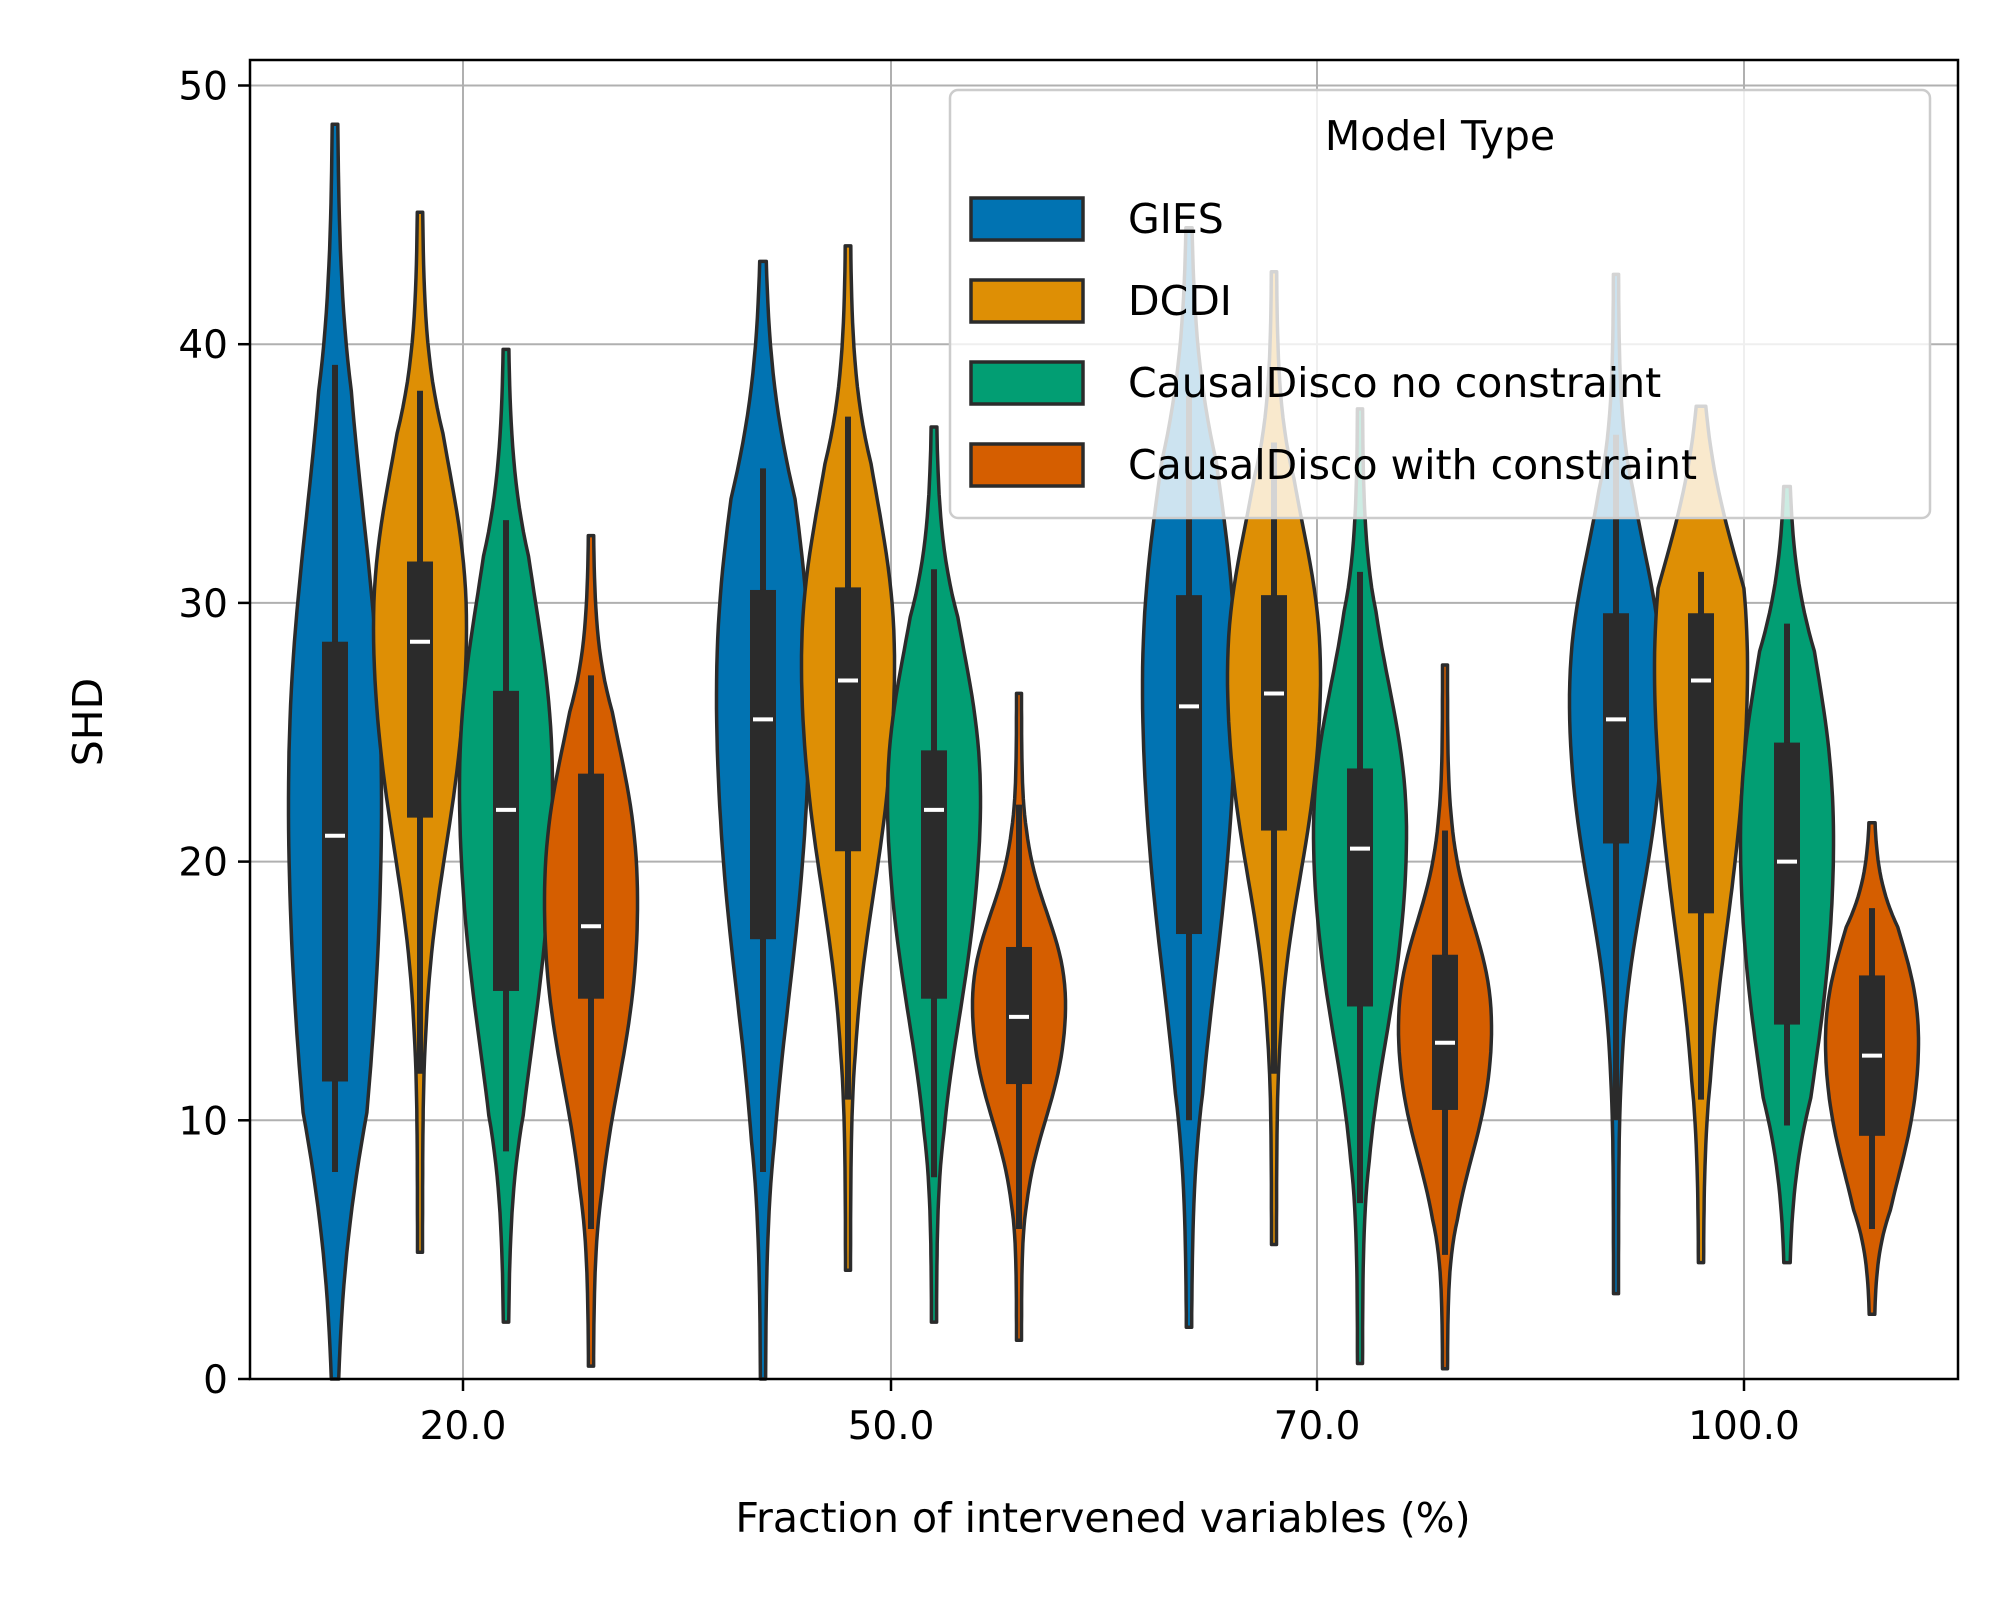 The height and width of the screenshot is (1600, 2000). I want to click on legend-label: GIES, so click(1176, 219).